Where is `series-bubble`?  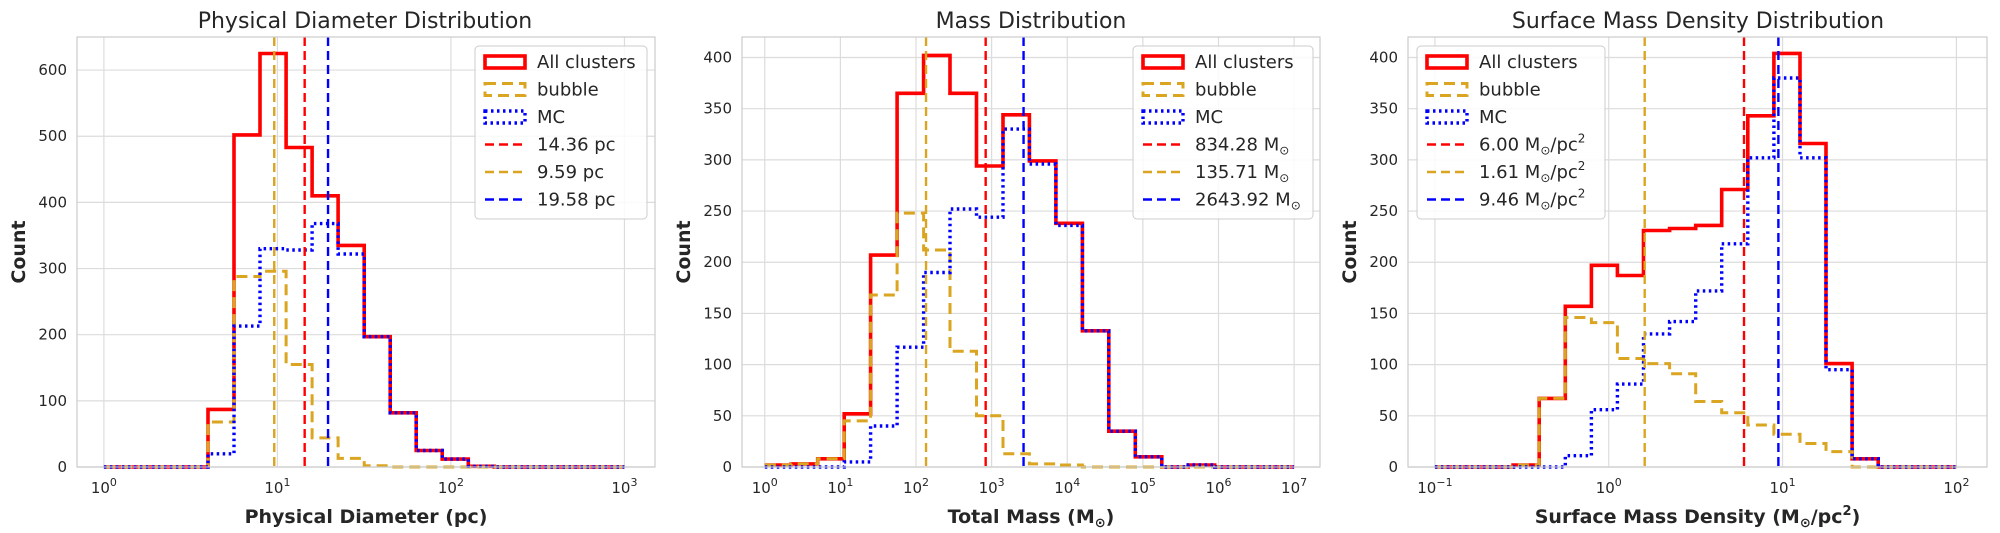
series-bubble is located at coordinates (1695, 392).